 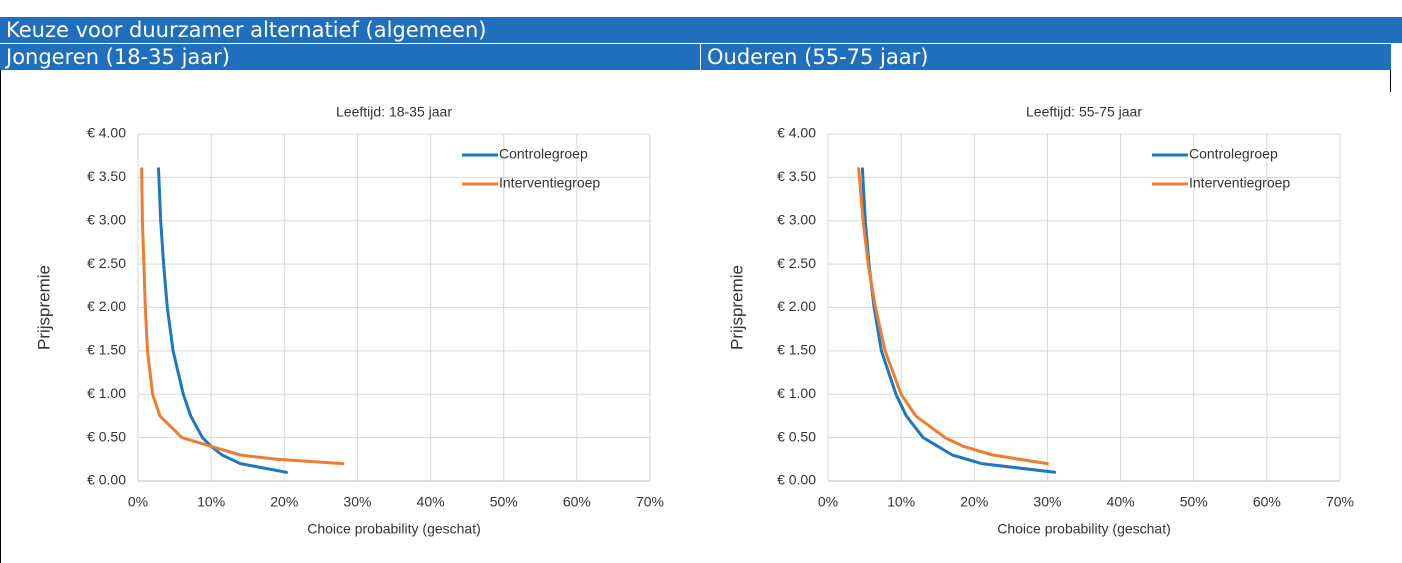 What do you see at coordinates (1084, 112) in the screenshot?
I see `chart-title: Leeftijd: 55-75 jaar` at bounding box center [1084, 112].